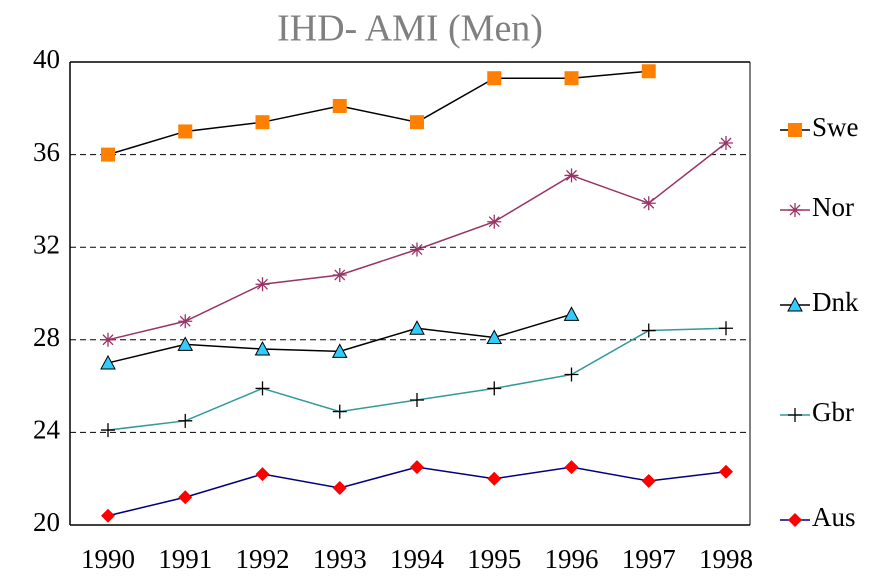 Image resolution: width=894 pixels, height=588 pixels. Describe the element at coordinates (417, 559) in the screenshot. I see `x-tick-label: 1994` at that location.